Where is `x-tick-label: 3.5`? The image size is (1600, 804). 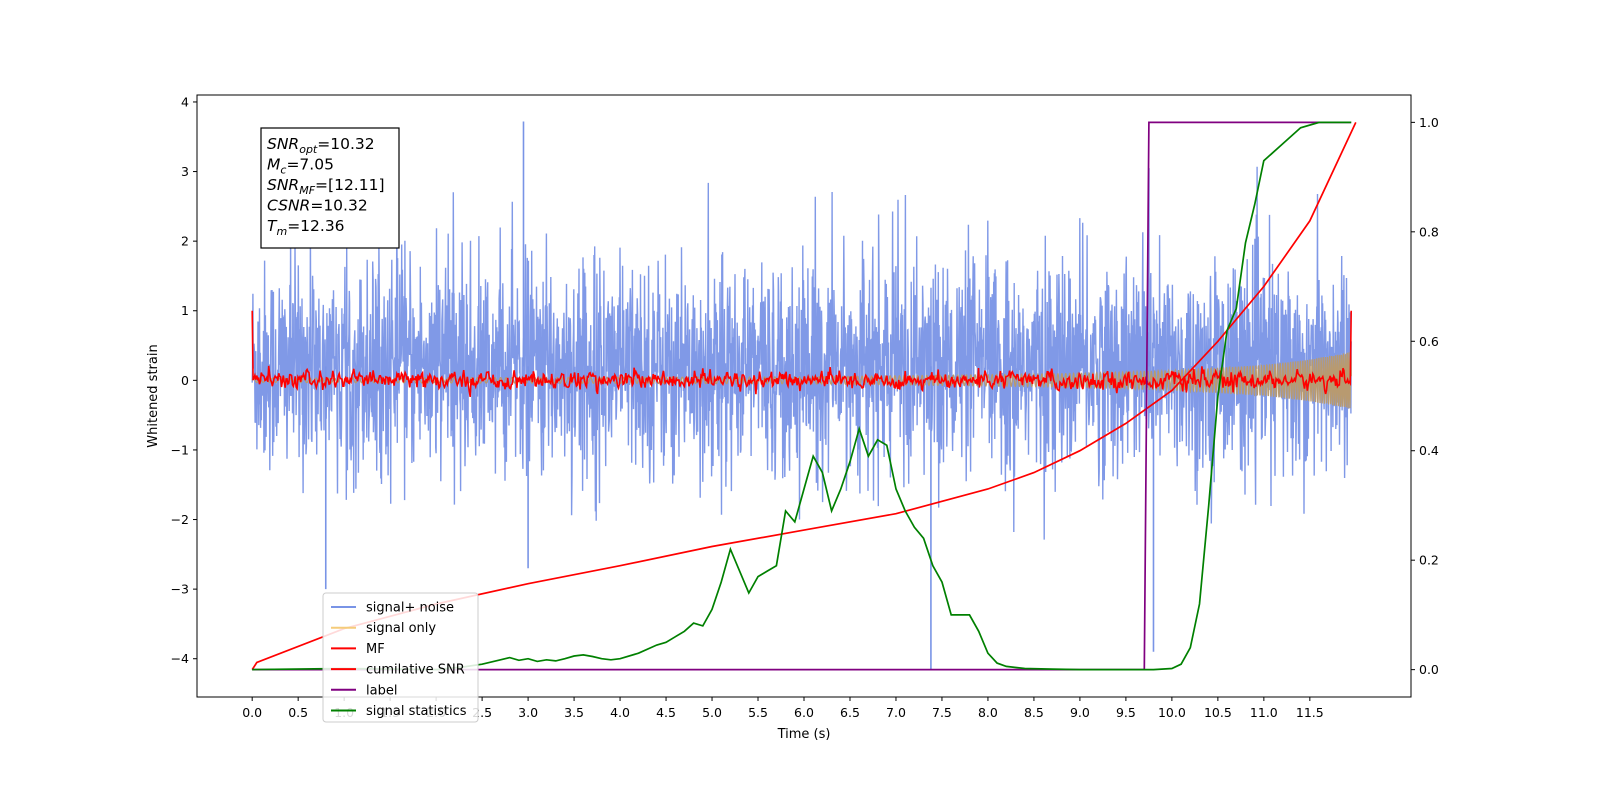 x-tick-label: 3.5 is located at coordinates (574, 712).